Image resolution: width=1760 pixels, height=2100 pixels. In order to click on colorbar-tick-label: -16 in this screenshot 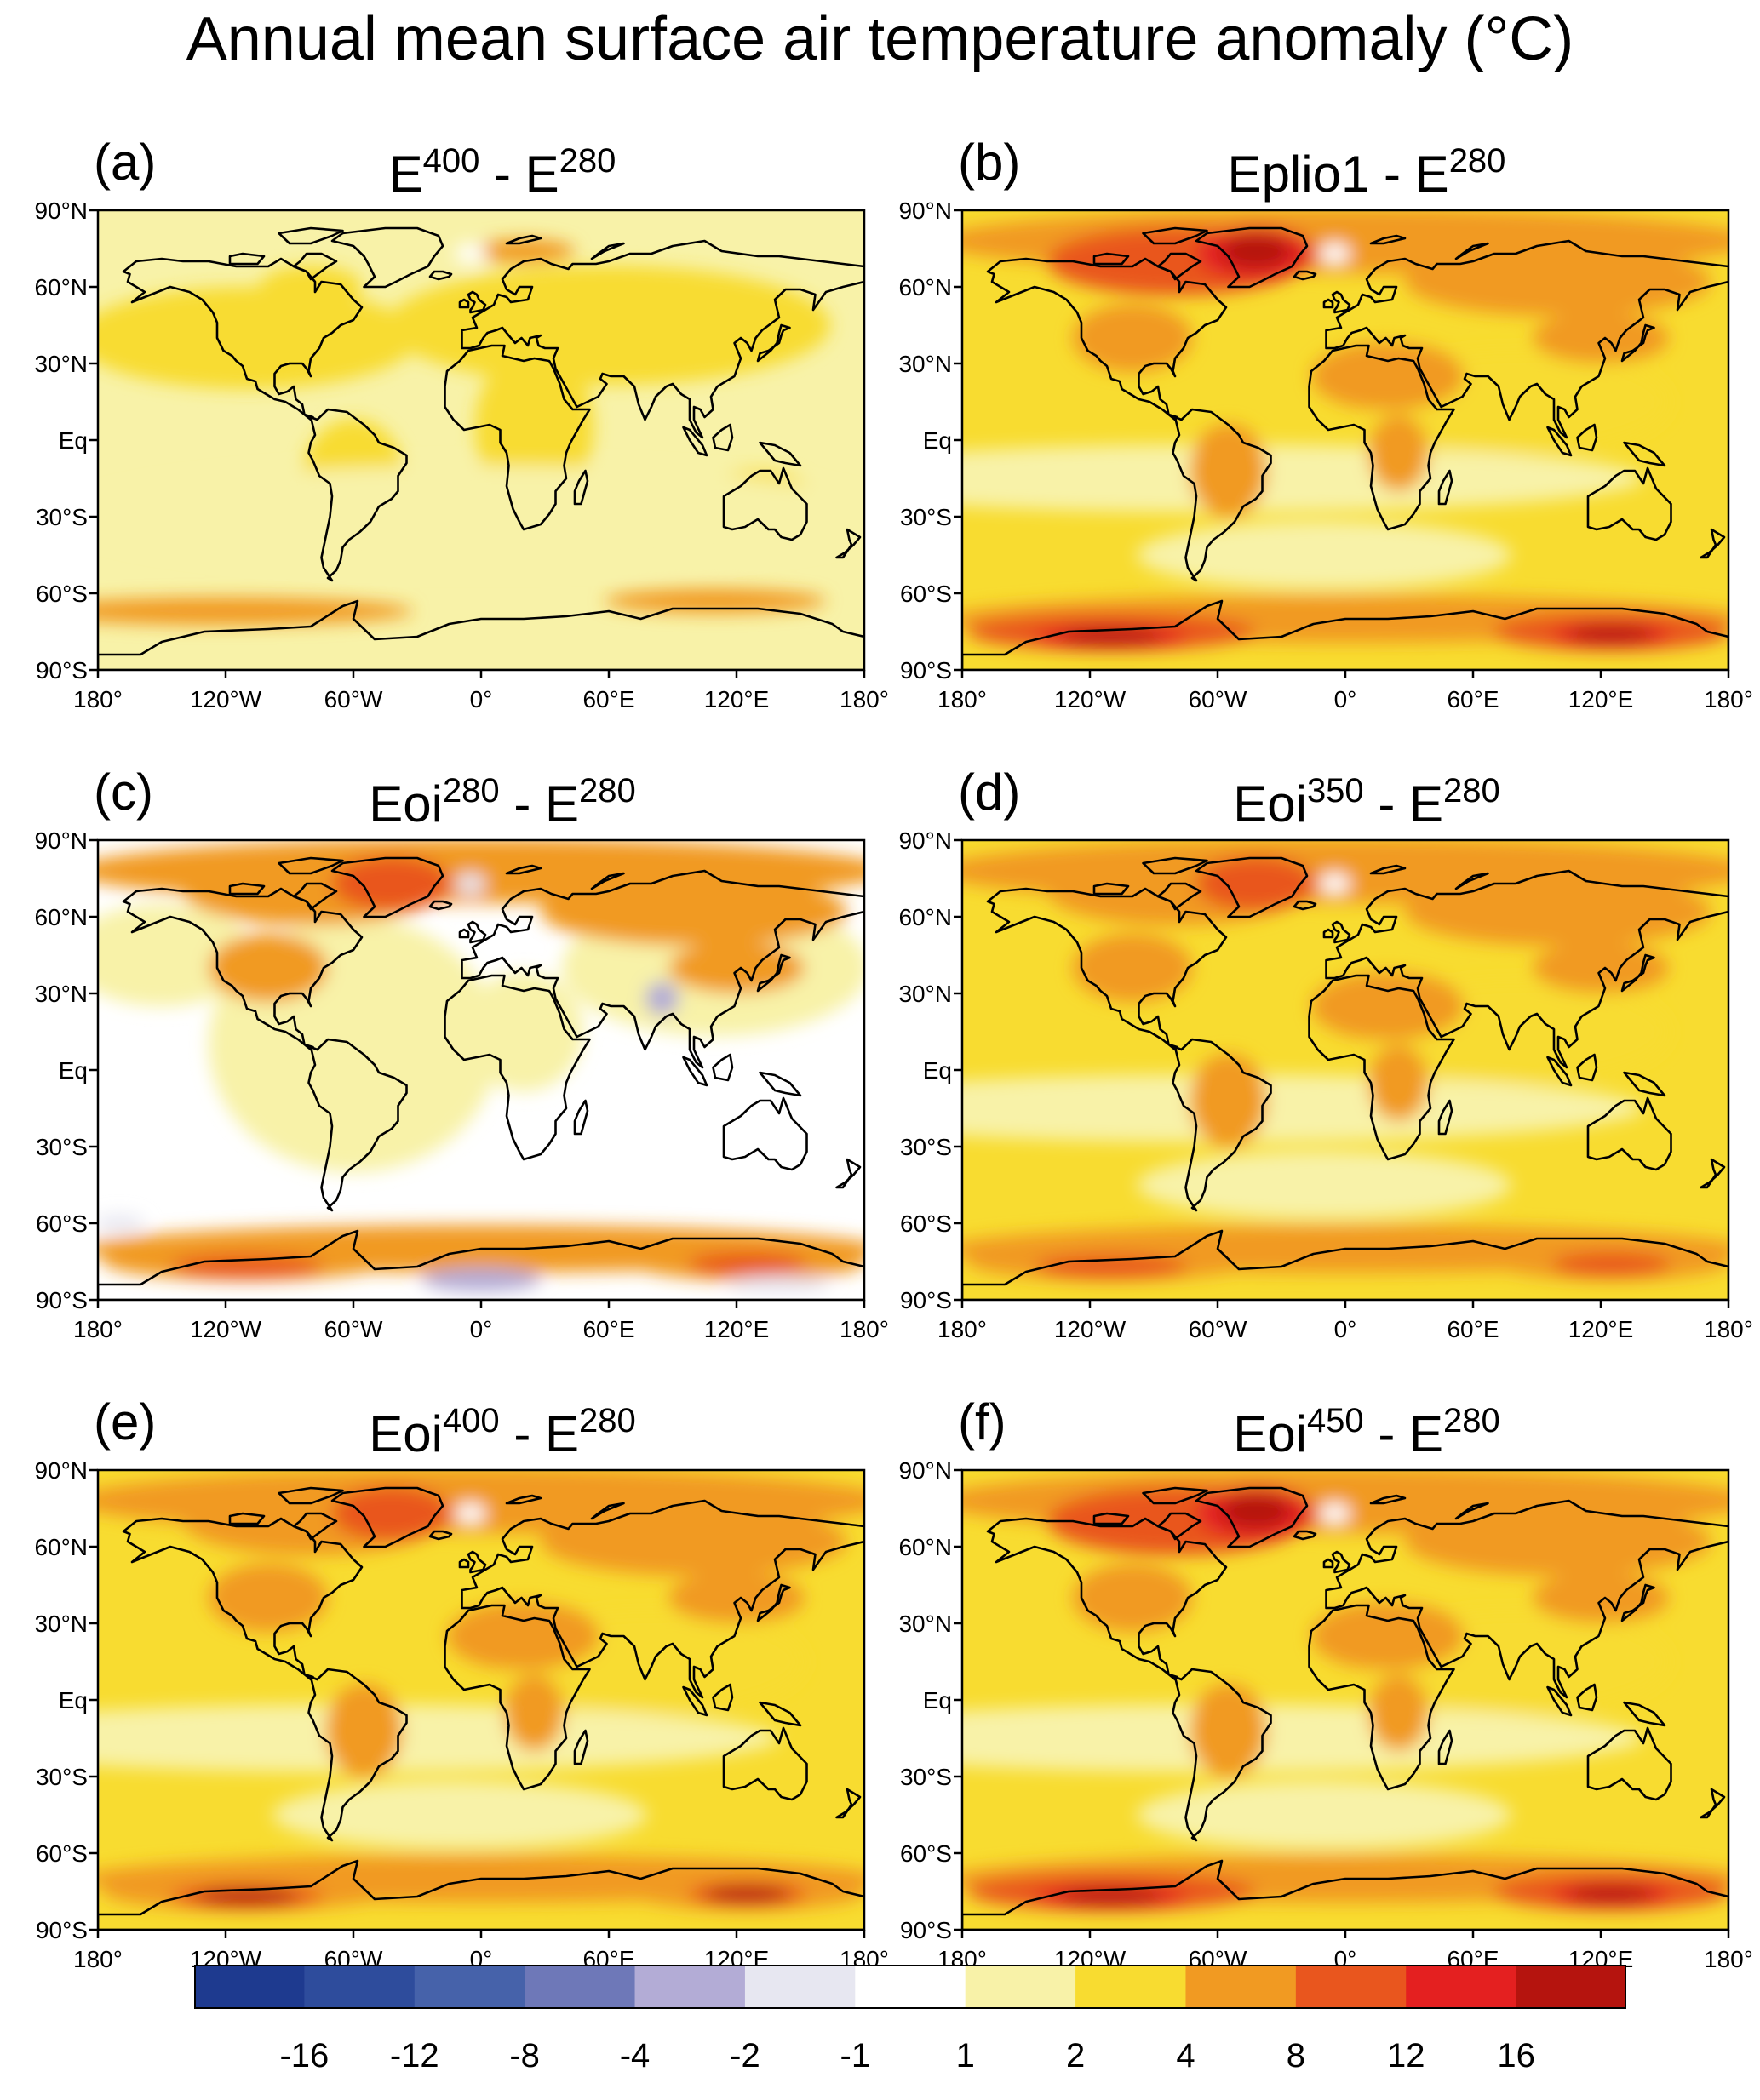, I will do `click(304, 2055)`.